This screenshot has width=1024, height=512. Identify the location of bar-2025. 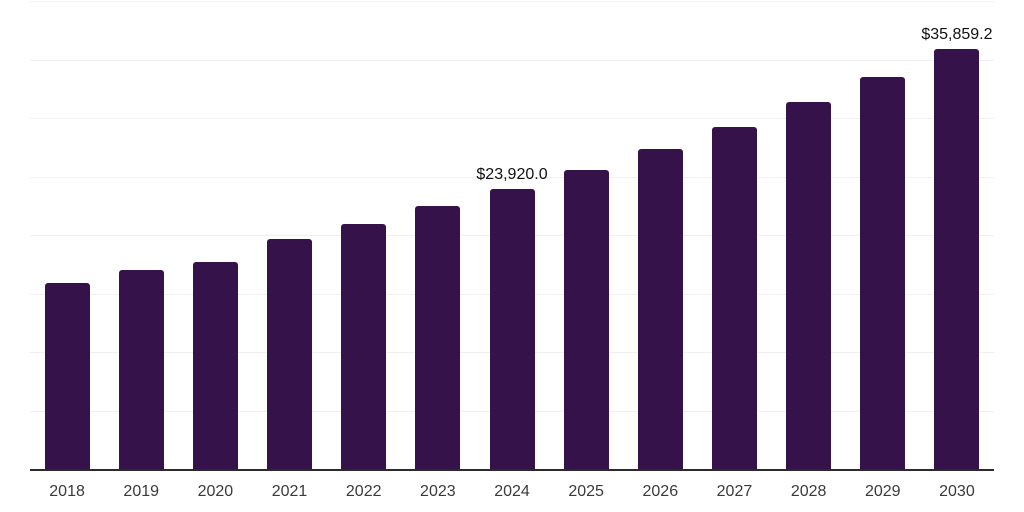
(586, 319).